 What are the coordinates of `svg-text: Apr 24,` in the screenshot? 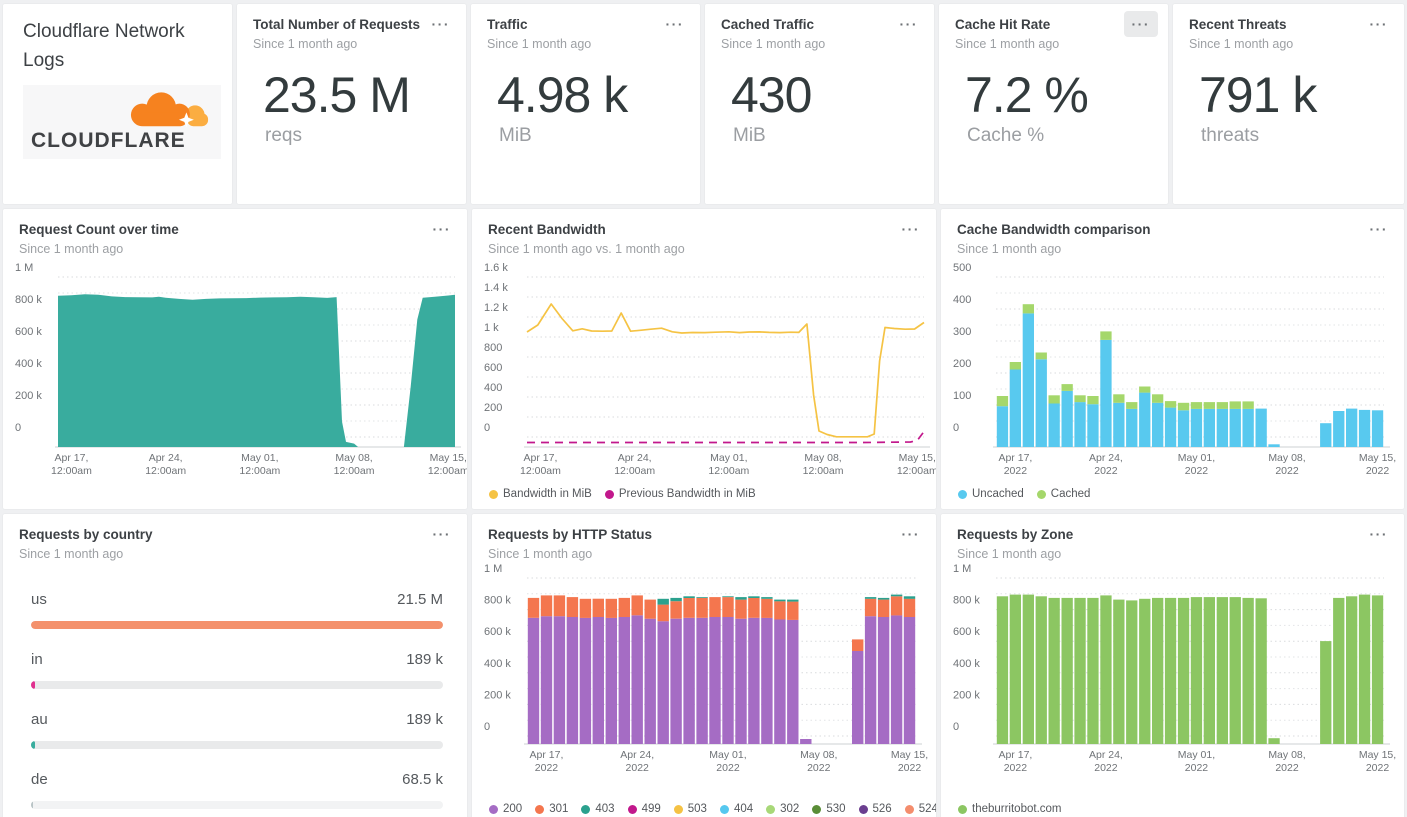 It's located at (1106, 755).